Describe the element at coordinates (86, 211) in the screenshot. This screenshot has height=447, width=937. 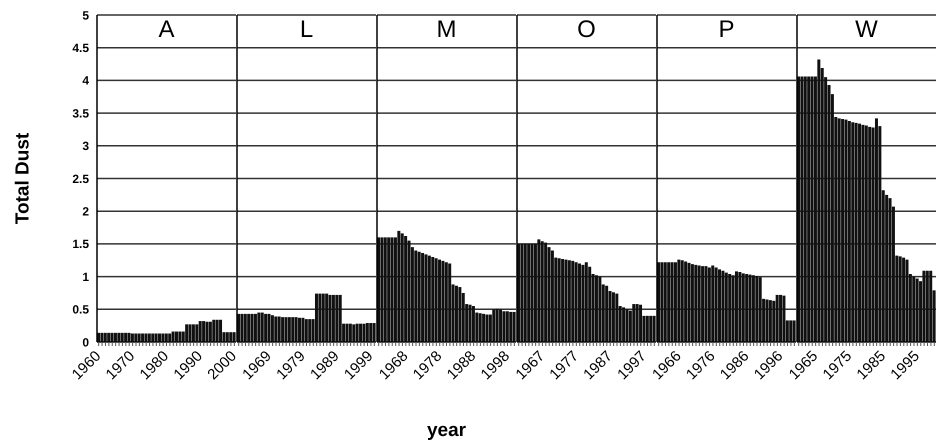
I see `y-tick-label: 2` at that location.